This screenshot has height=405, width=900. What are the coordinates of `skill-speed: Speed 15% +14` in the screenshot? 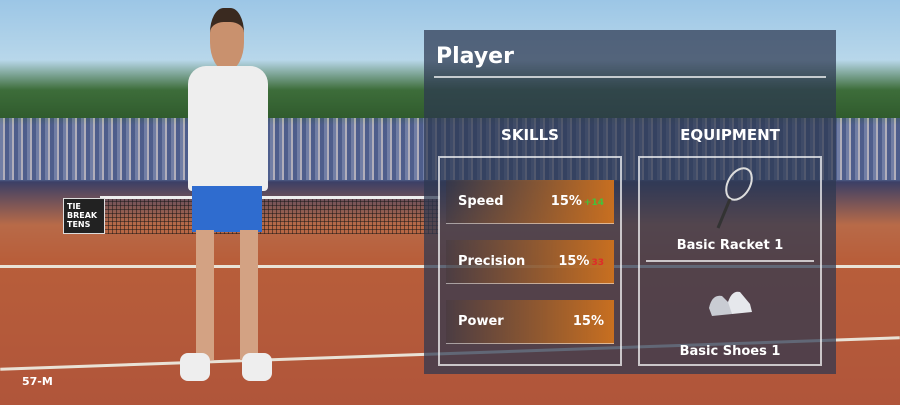 It's located at (530, 202).